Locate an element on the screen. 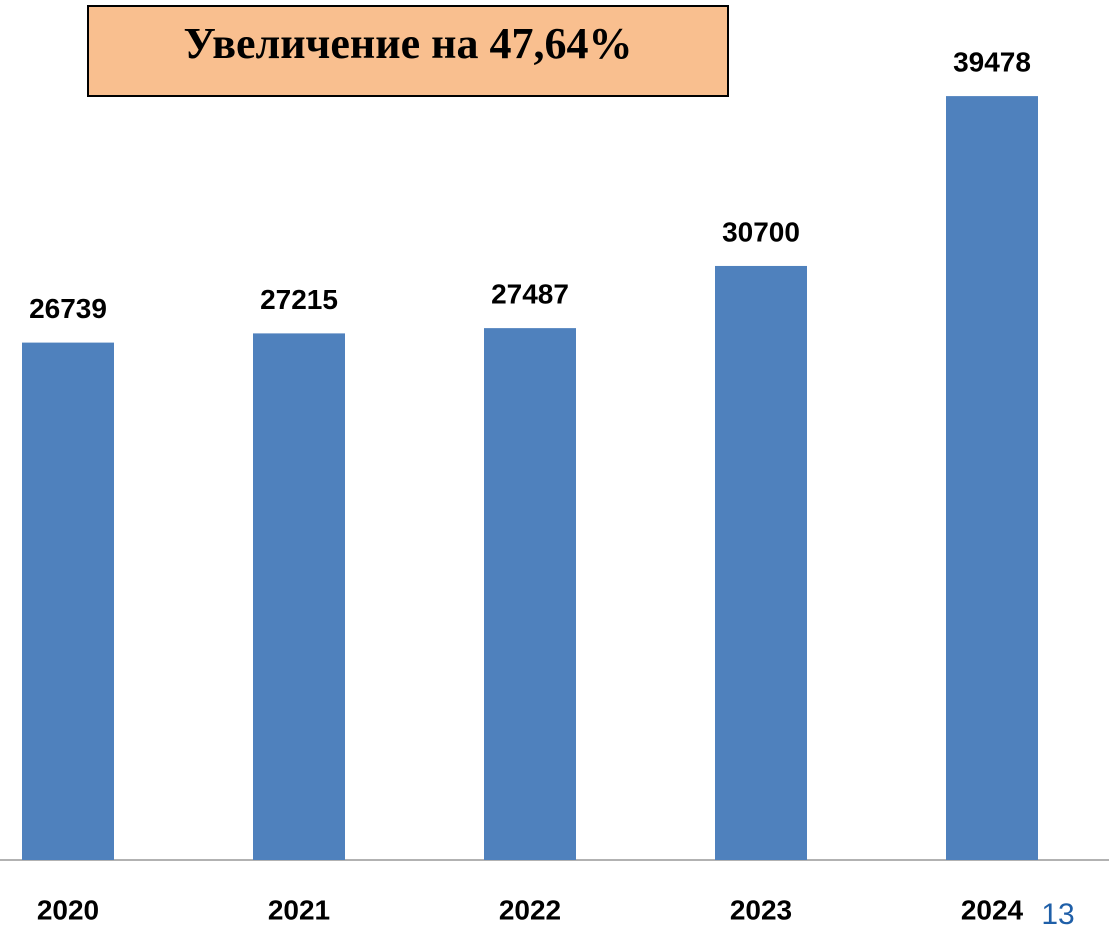 The height and width of the screenshot is (930, 1109). x-tick-label: 2023 is located at coordinates (761, 909).